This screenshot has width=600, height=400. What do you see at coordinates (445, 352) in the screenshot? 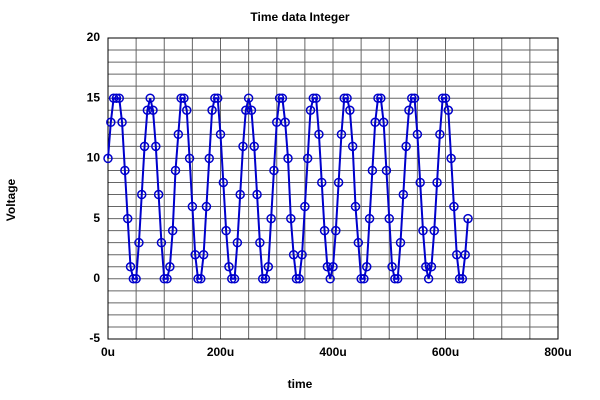
I see `x-tick-label: 600u` at bounding box center [445, 352].